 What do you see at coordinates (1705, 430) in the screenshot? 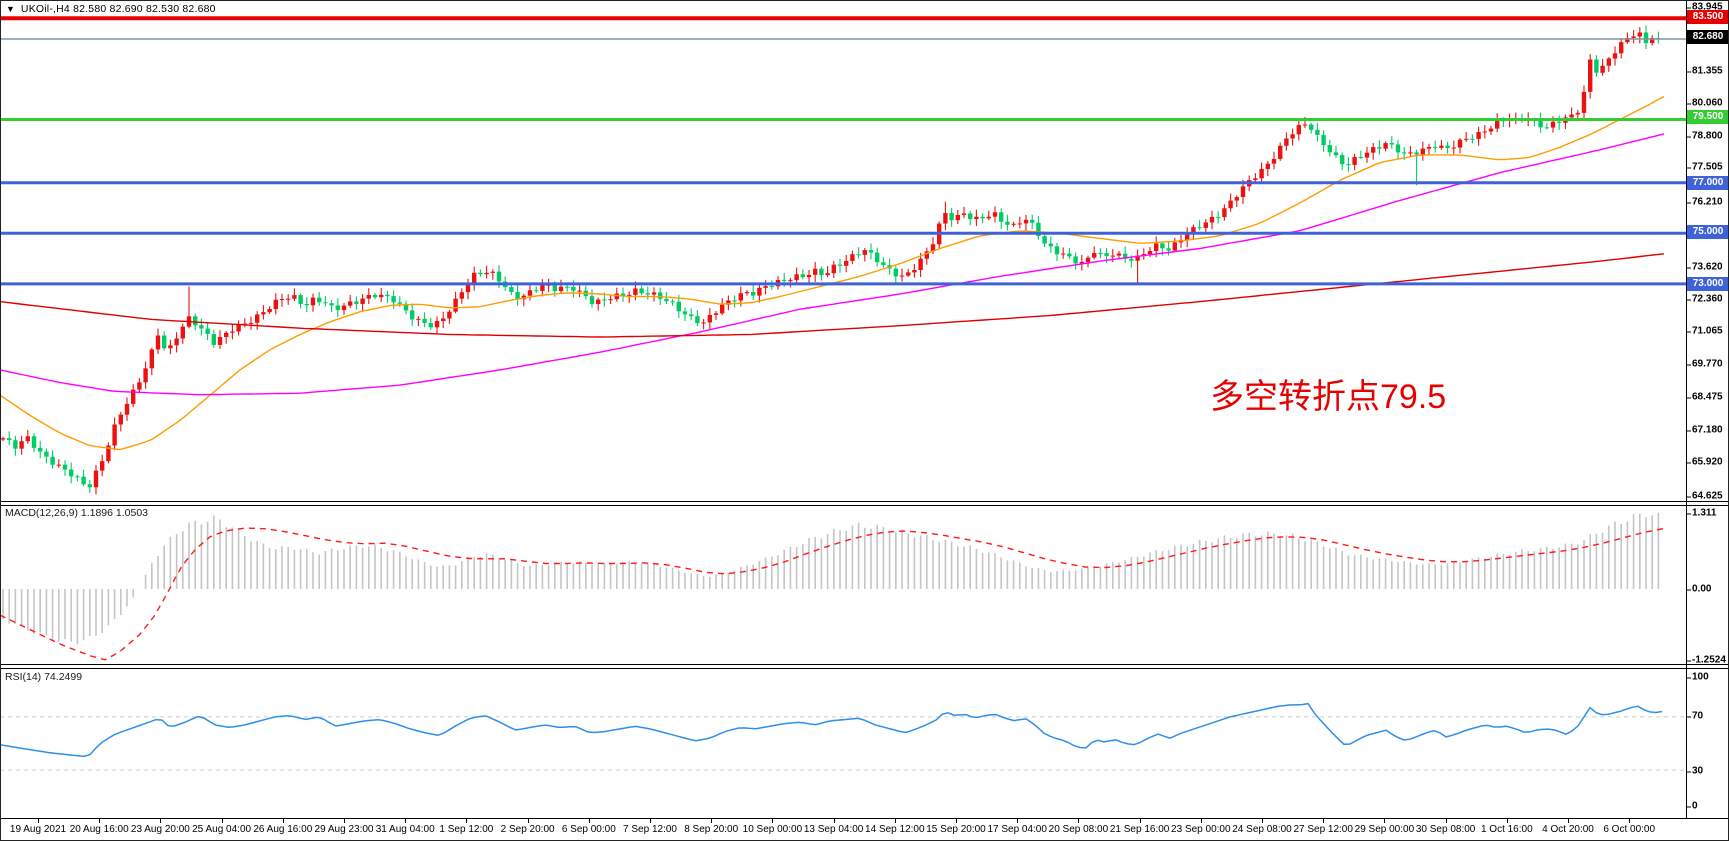
I see `price-tick-label: 67.180` at bounding box center [1705, 430].